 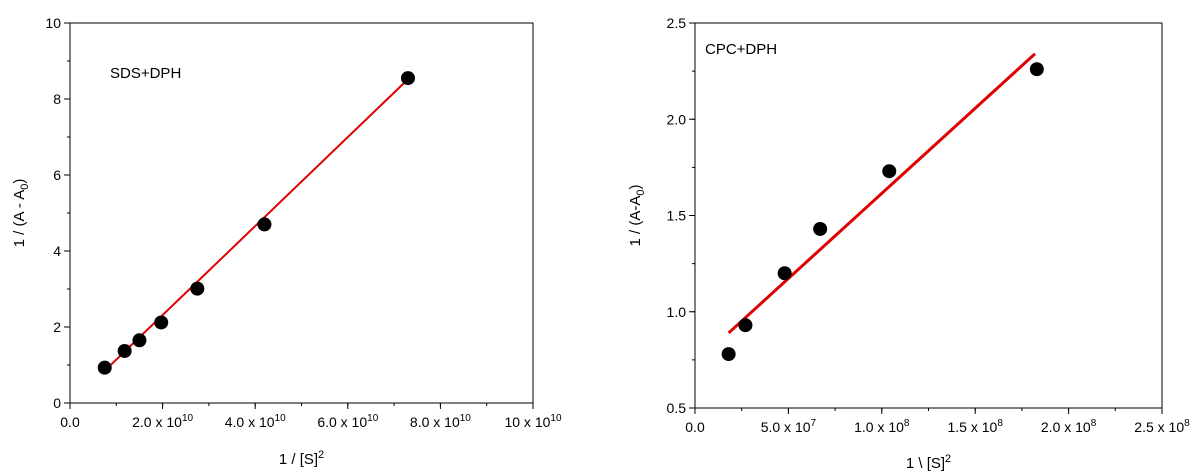 What do you see at coordinates (677, 312) in the screenshot?
I see `y-tick-label: 1.0` at bounding box center [677, 312].